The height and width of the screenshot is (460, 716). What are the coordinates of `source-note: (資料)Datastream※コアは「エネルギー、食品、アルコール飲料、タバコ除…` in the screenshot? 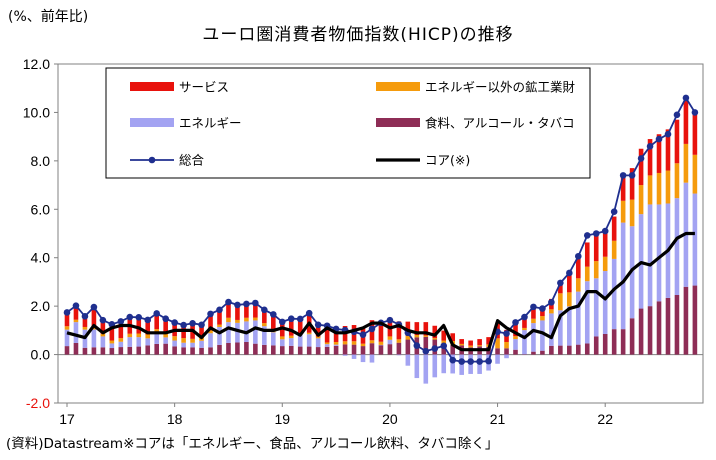 It's located at (252, 444).